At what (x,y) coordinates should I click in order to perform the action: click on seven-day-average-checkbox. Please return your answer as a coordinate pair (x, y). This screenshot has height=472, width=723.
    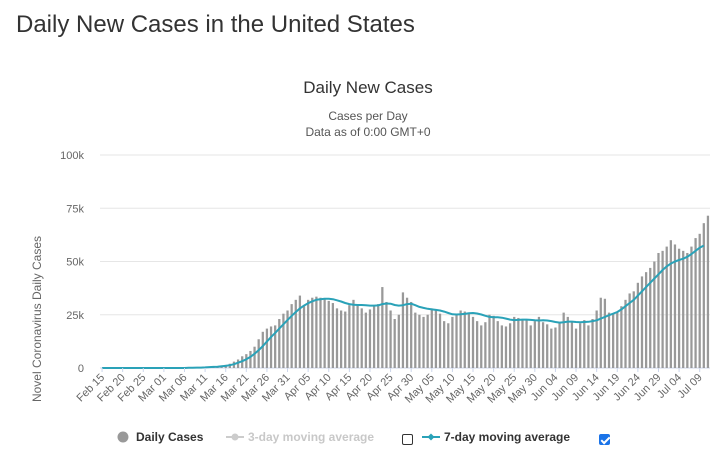
    Looking at the image, I should click on (604, 439).